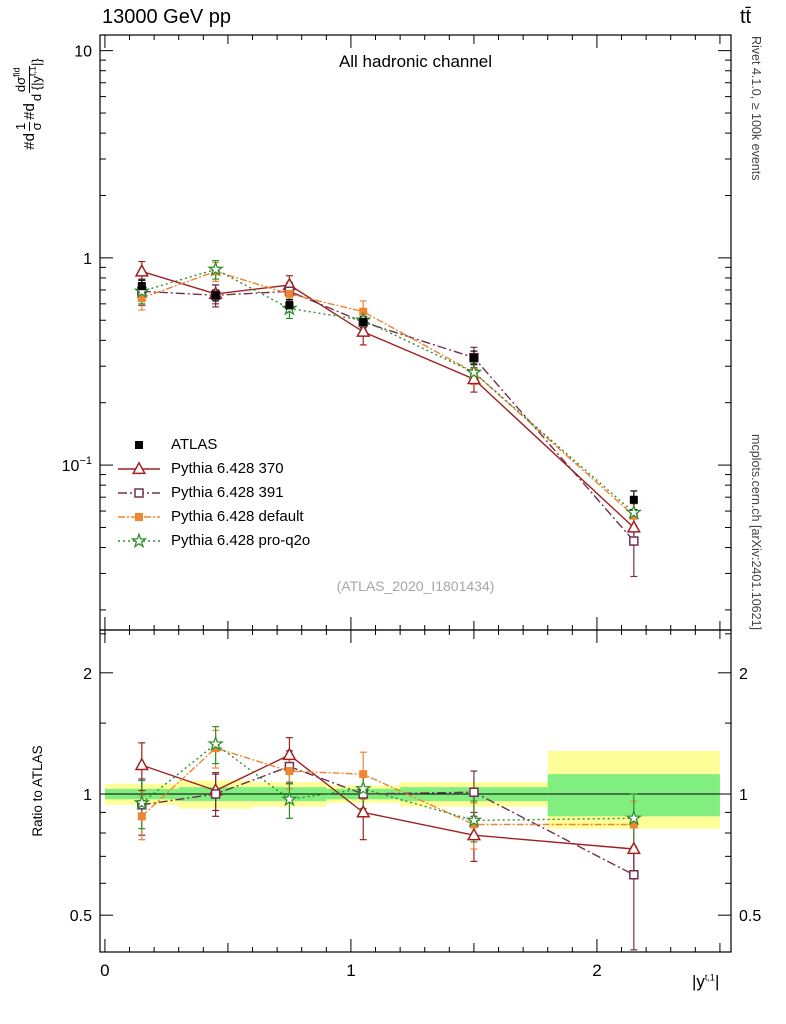 The width and height of the screenshot is (786, 1024). What do you see at coordinates (77, 465) in the screenshot?
I see `y-tick-label: 10−1` at bounding box center [77, 465].